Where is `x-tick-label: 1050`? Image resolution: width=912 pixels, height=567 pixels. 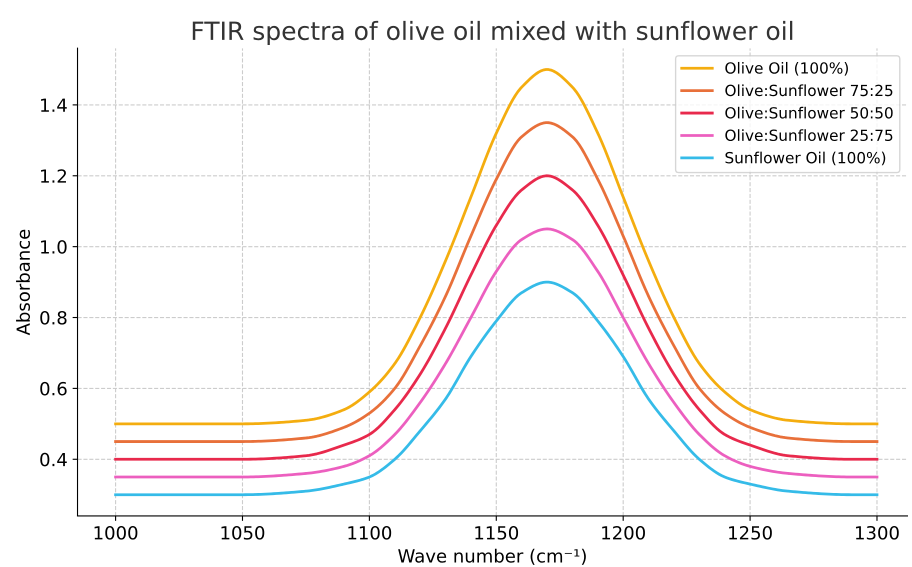 x-tick-label: 1050 is located at coordinates (242, 533).